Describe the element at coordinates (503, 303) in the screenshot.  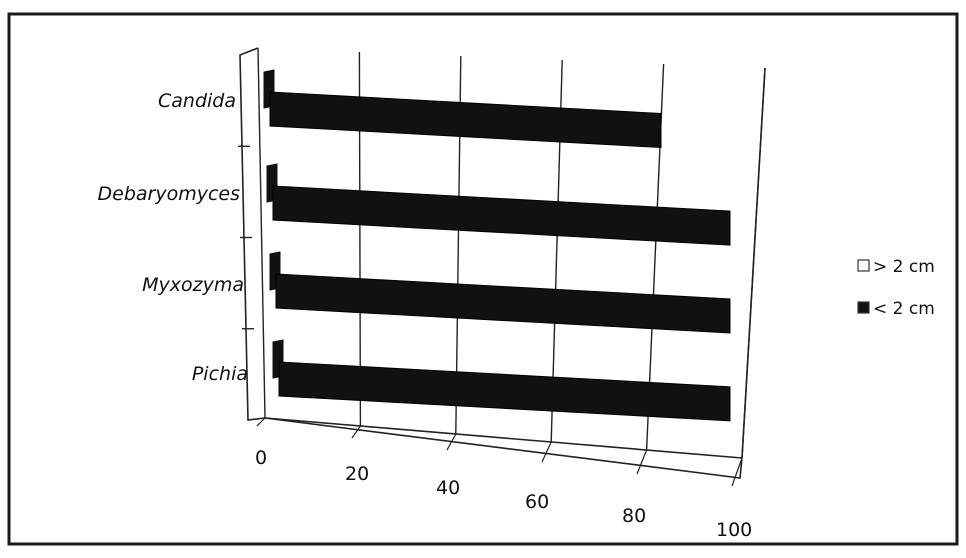
I see `bar-myxozyma` at that location.